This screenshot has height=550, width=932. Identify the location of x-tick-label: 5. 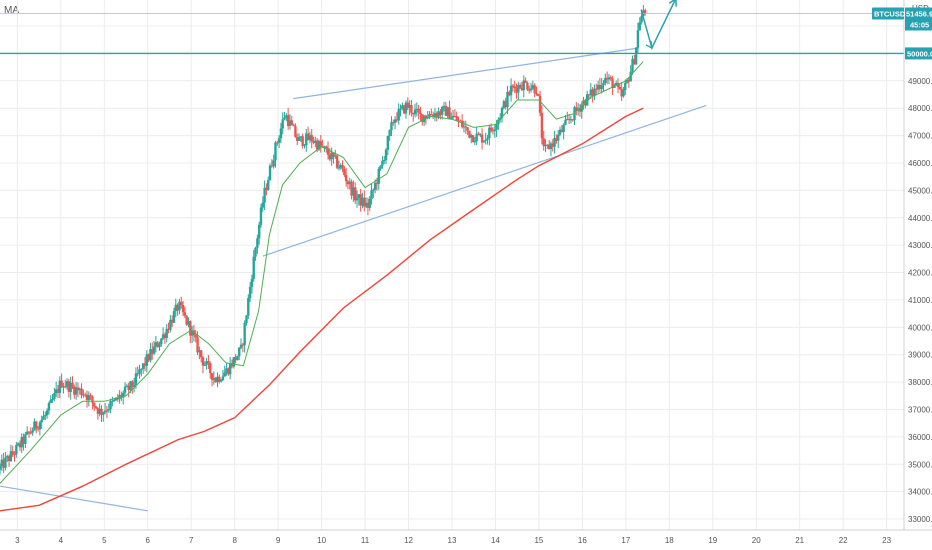
(104, 540).